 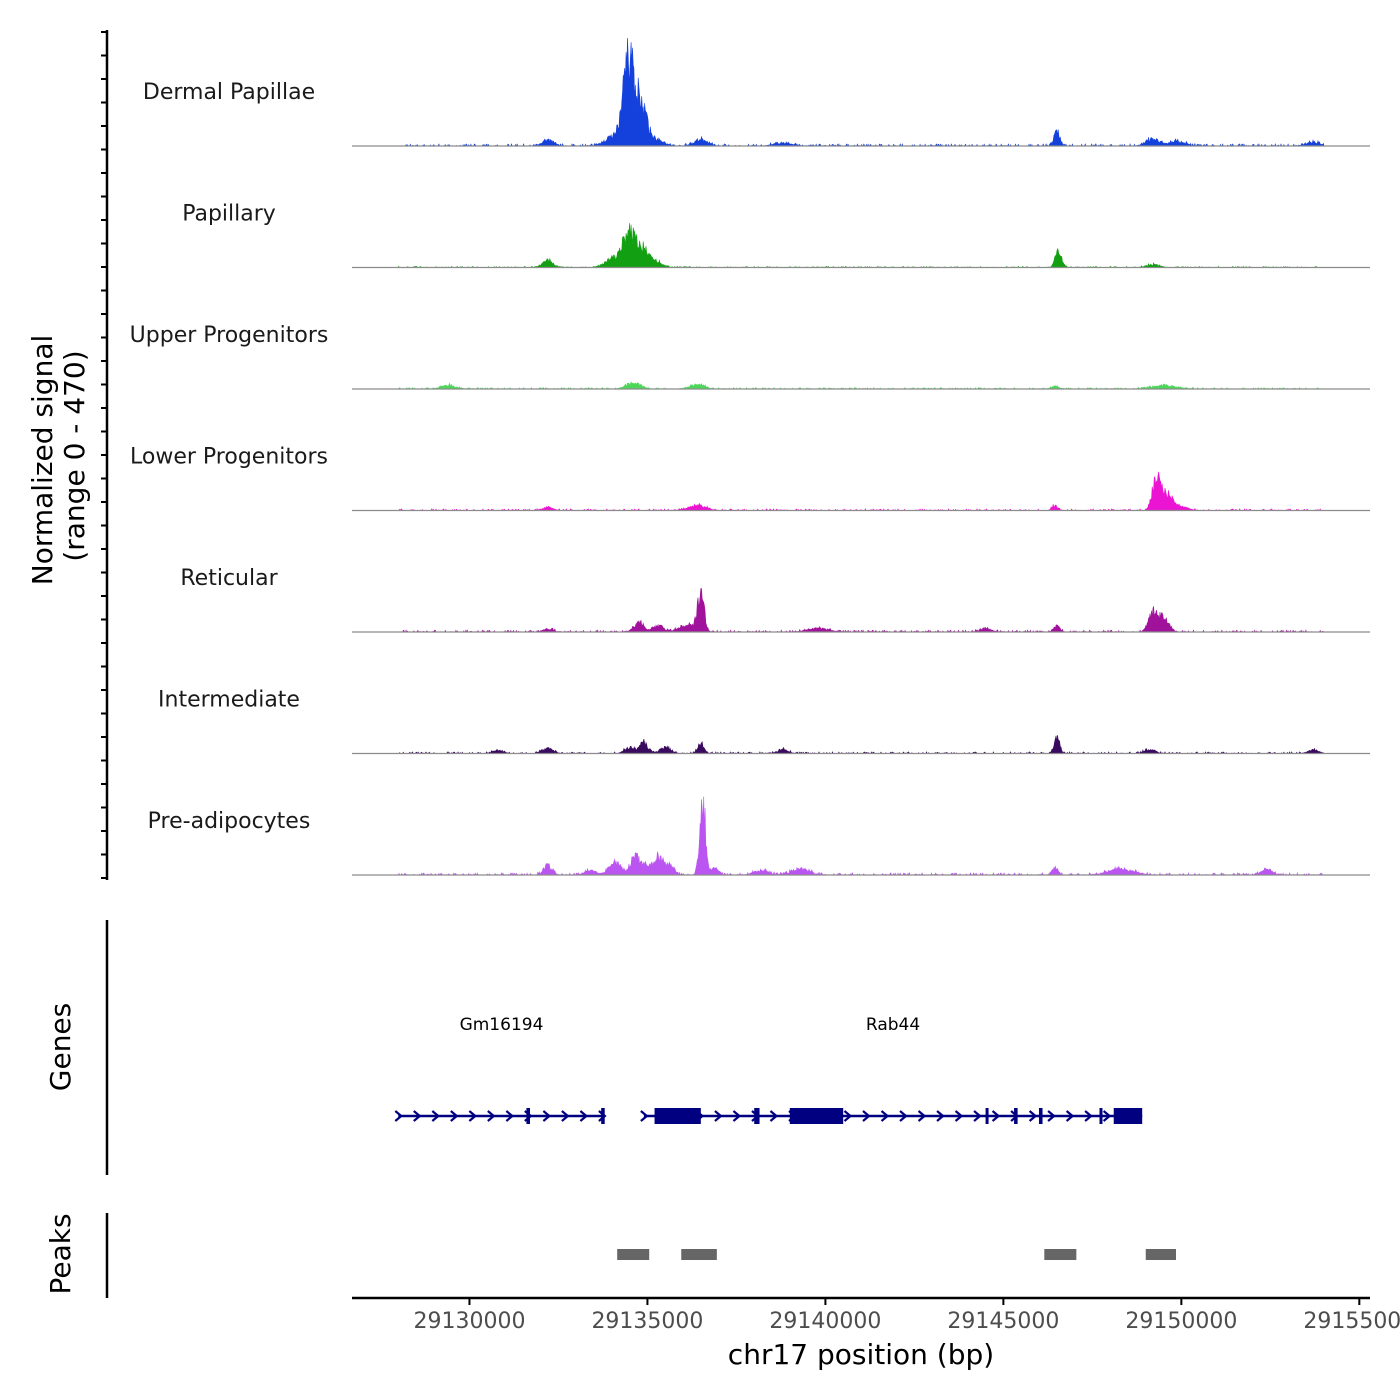 What do you see at coordinates (1003, 1321) in the screenshot?
I see `x-tick-label: 29145000` at bounding box center [1003, 1321].